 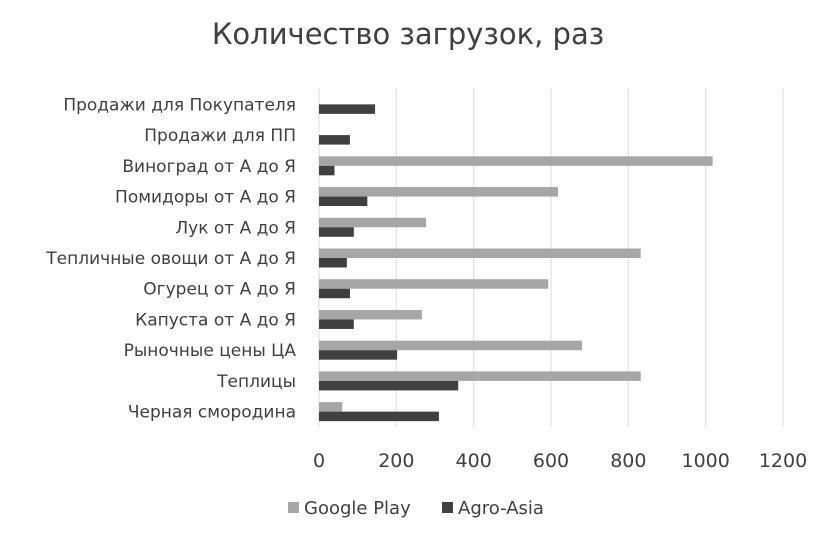 I want to click on category-label: Тепличные овощи от А до Я, so click(x=170, y=259).